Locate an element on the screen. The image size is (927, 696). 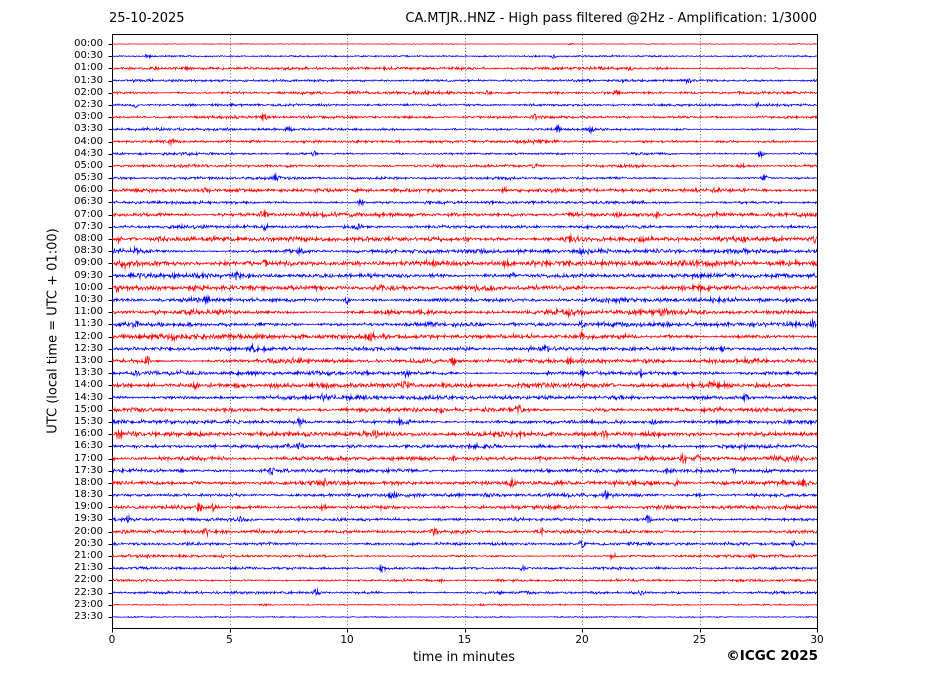
y-tick-label: 05:00 is located at coordinates (88, 165).